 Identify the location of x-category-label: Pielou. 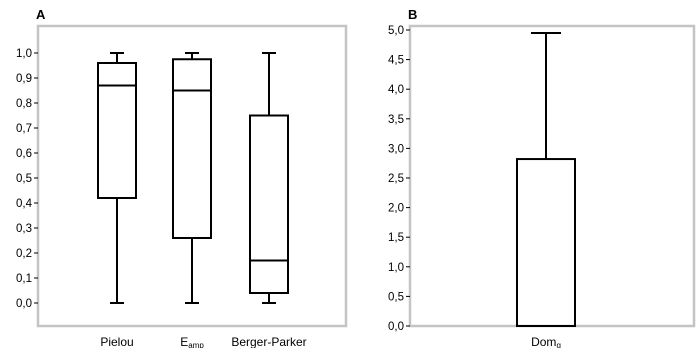
(116, 341).